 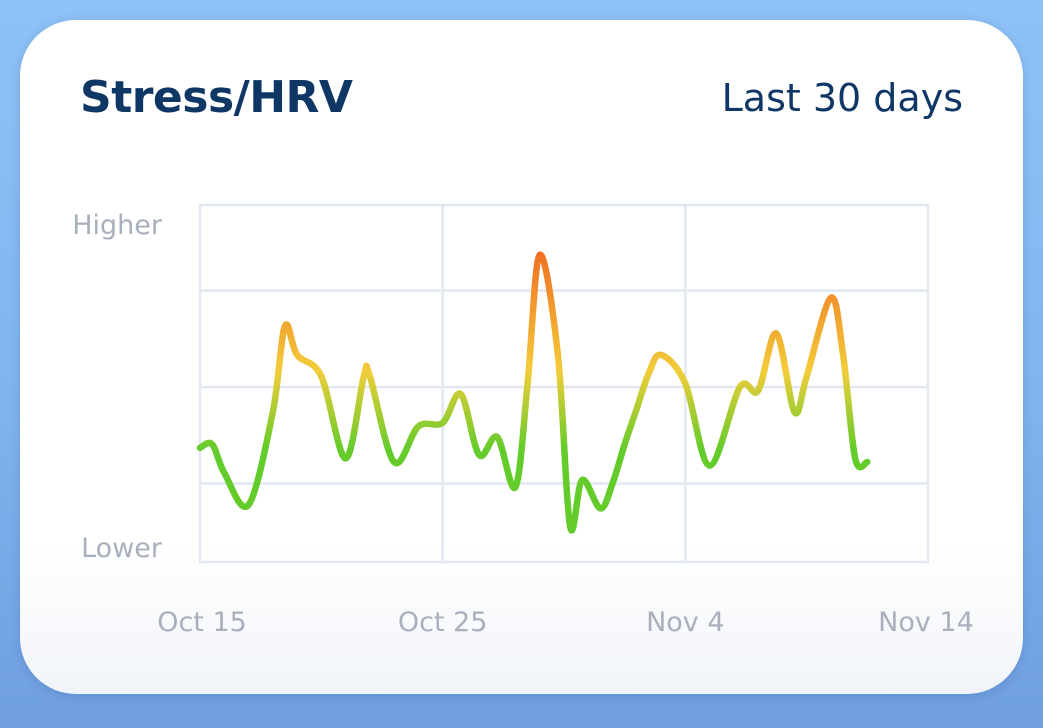 I want to click on card-title: Stress/HRV, so click(x=216, y=97).